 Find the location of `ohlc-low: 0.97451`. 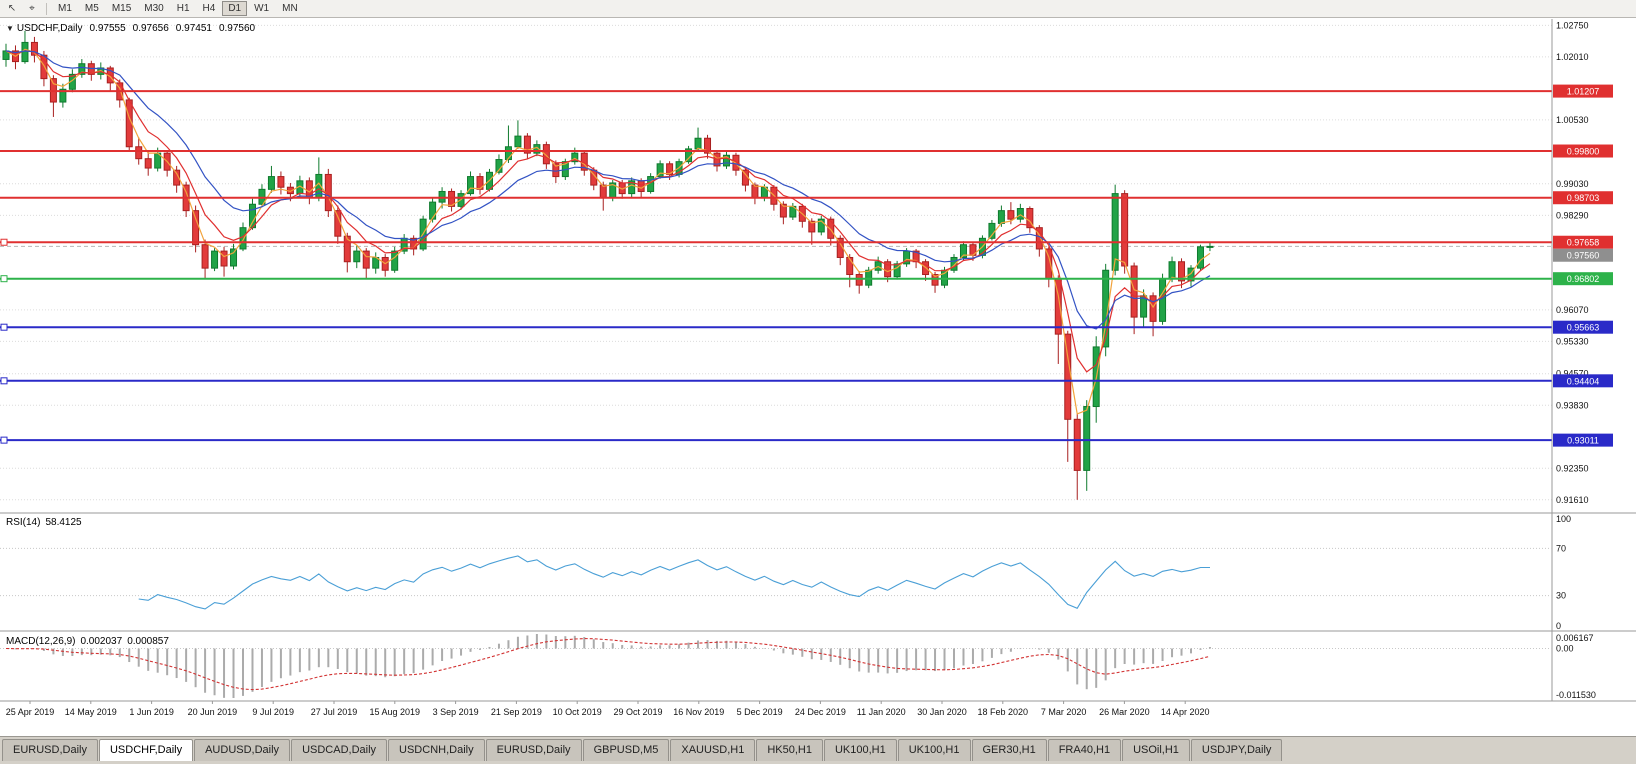

ohlc-low: 0.97451 is located at coordinates (193, 28).